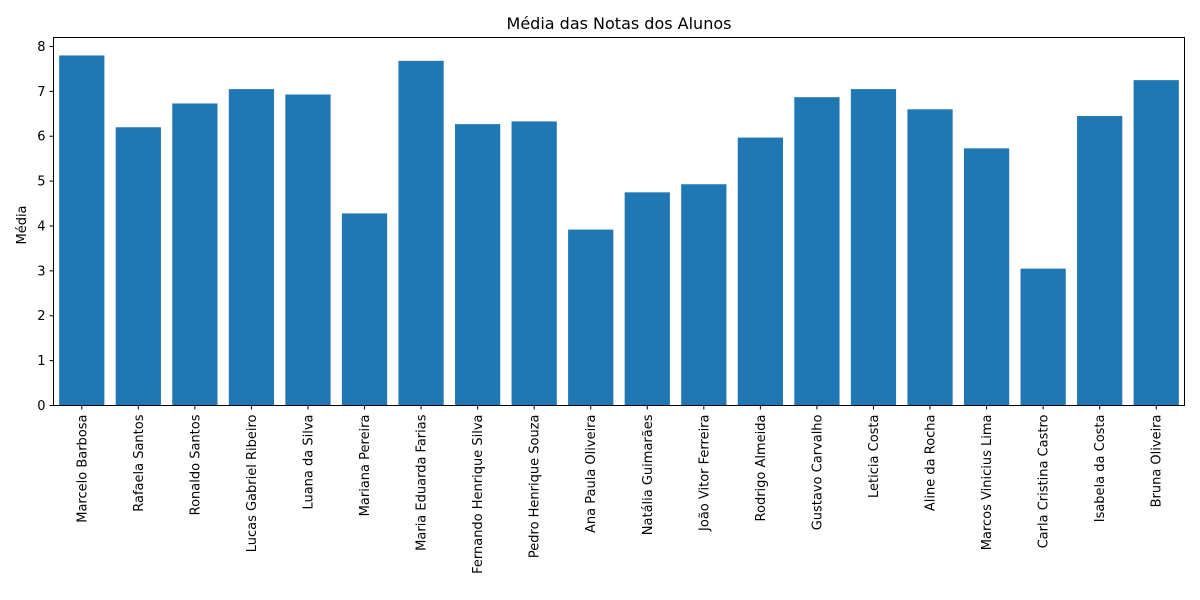 This screenshot has height=600, width=1200. What do you see at coordinates (41, 182) in the screenshot?
I see `y-tick-label: 5` at bounding box center [41, 182].